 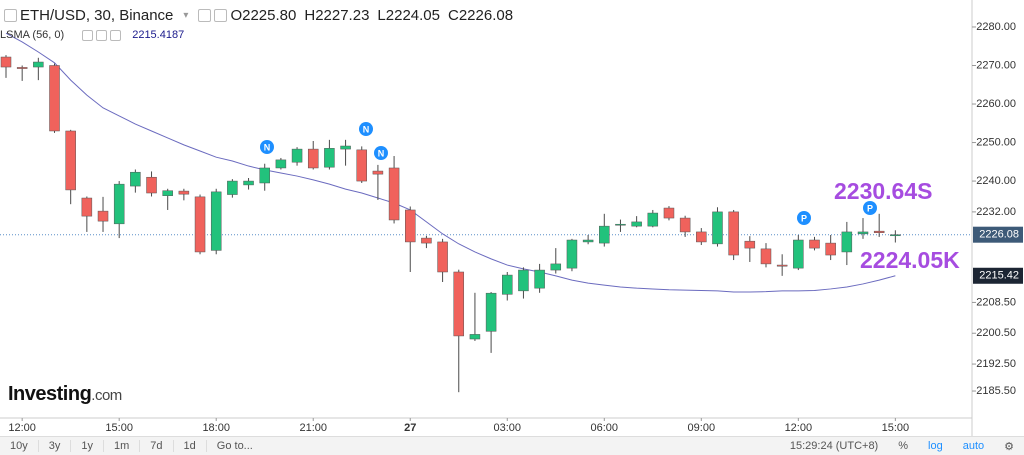 I want to click on logo-suffix: .com, so click(x=106, y=395).